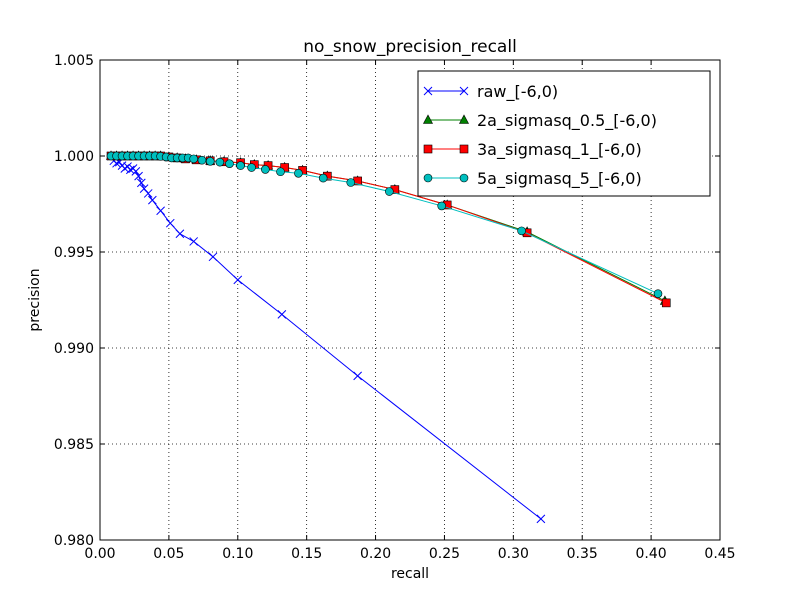  Describe the element at coordinates (74, 61) in the screenshot. I see `y-tick-label: 1.005` at that location.